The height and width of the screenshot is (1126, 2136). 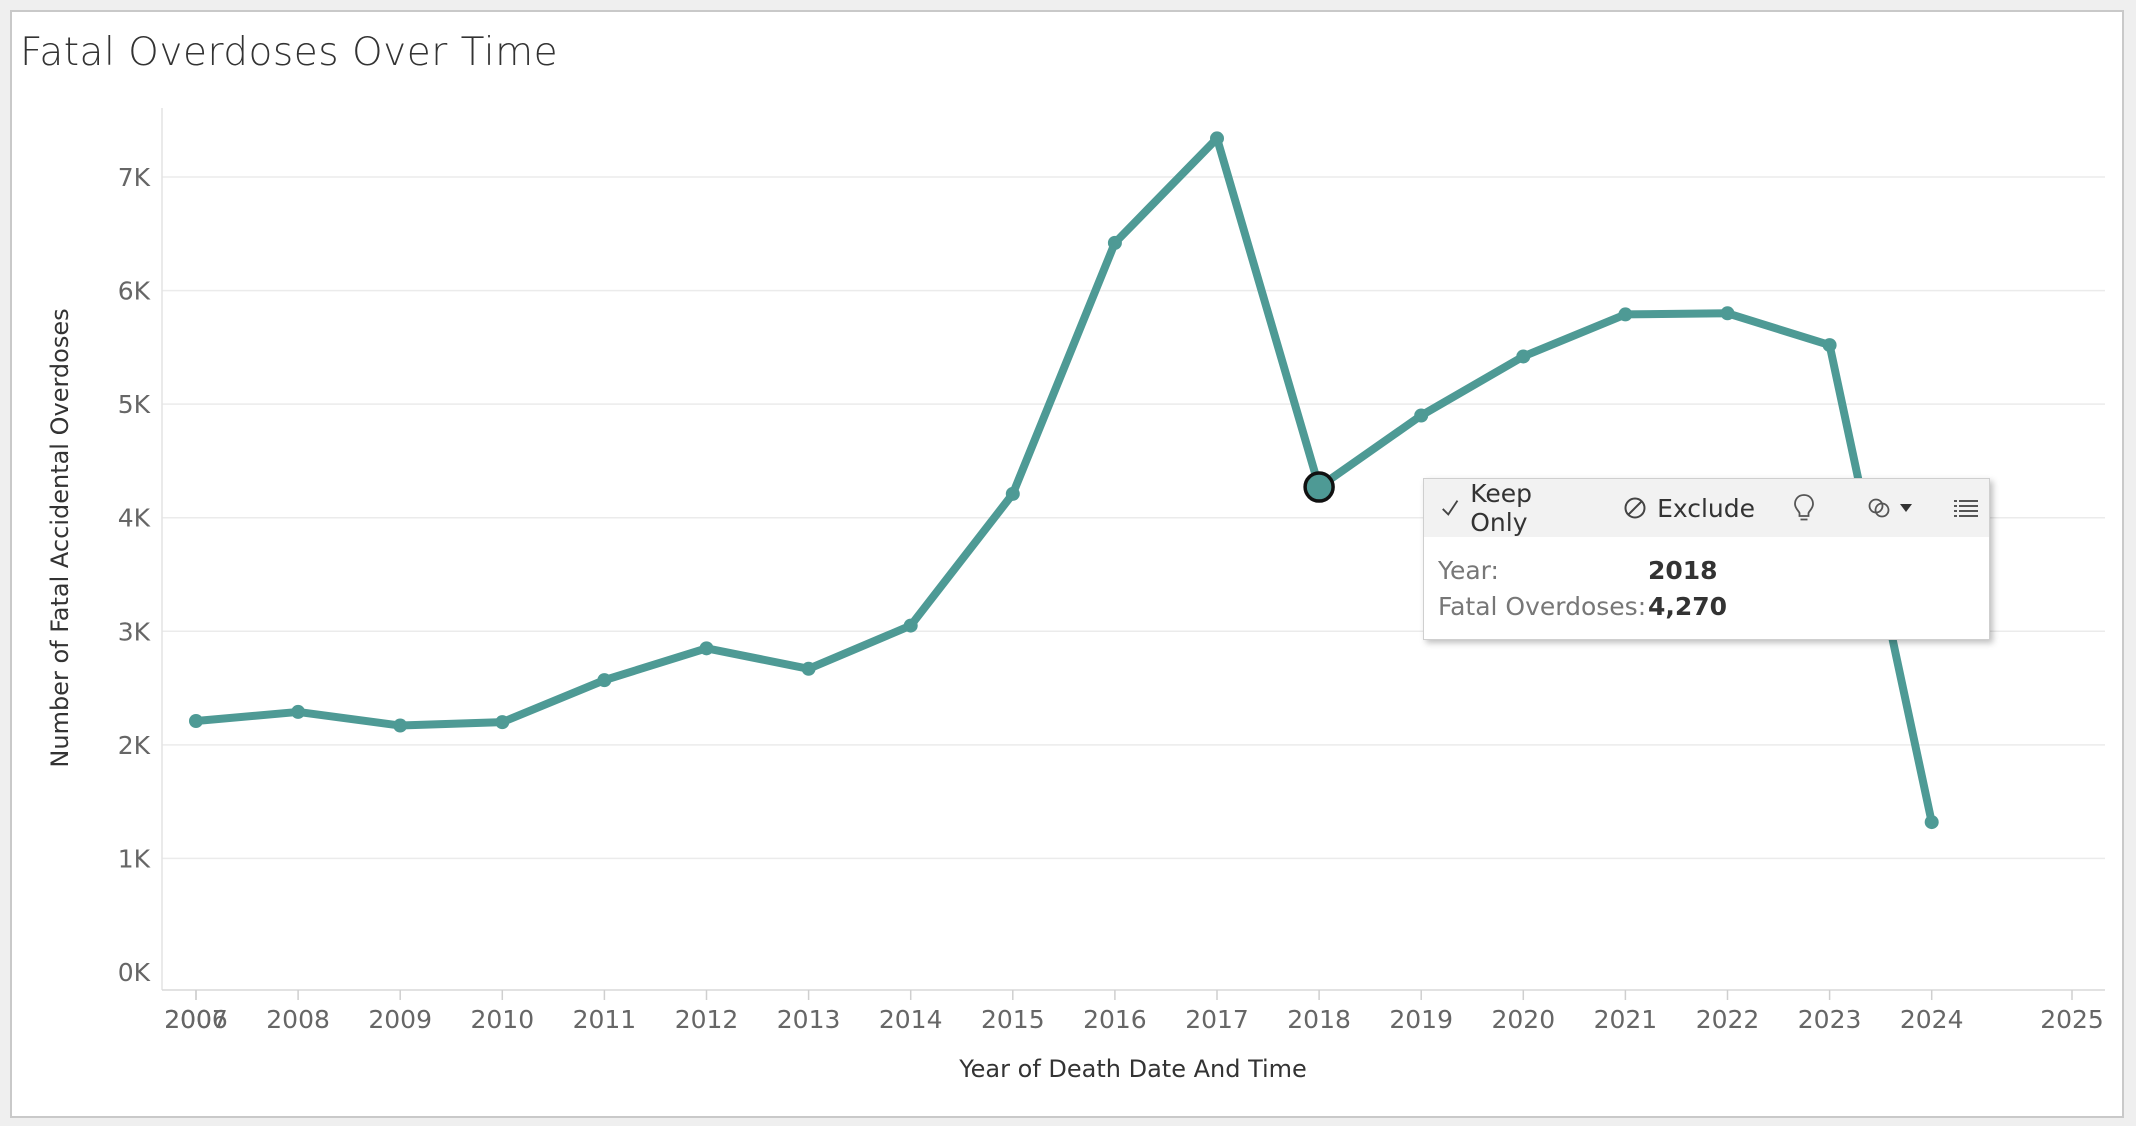 I want to click on explain-data-button, so click(x=1809, y=508).